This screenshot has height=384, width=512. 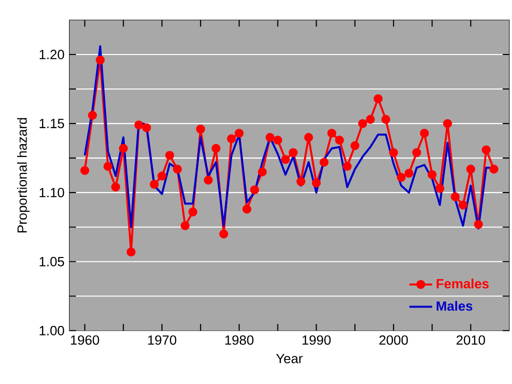 What do you see at coordinates (162, 340) in the screenshot?
I see `x-tick-label: 1970` at bounding box center [162, 340].